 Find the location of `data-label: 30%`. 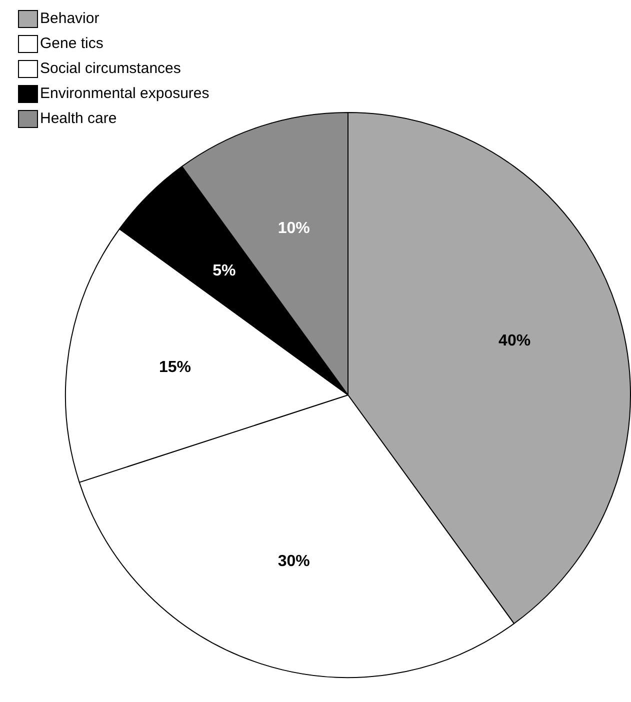

data-label: 30% is located at coordinates (294, 561).